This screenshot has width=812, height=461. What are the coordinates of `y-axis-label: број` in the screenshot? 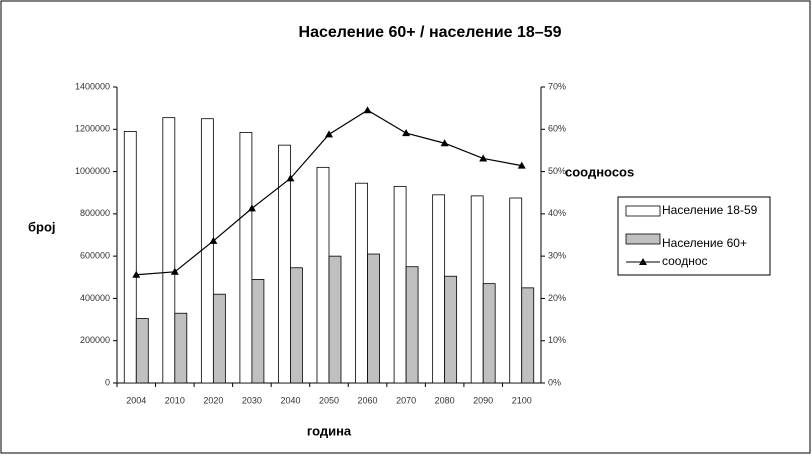 It's located at (42, 226).